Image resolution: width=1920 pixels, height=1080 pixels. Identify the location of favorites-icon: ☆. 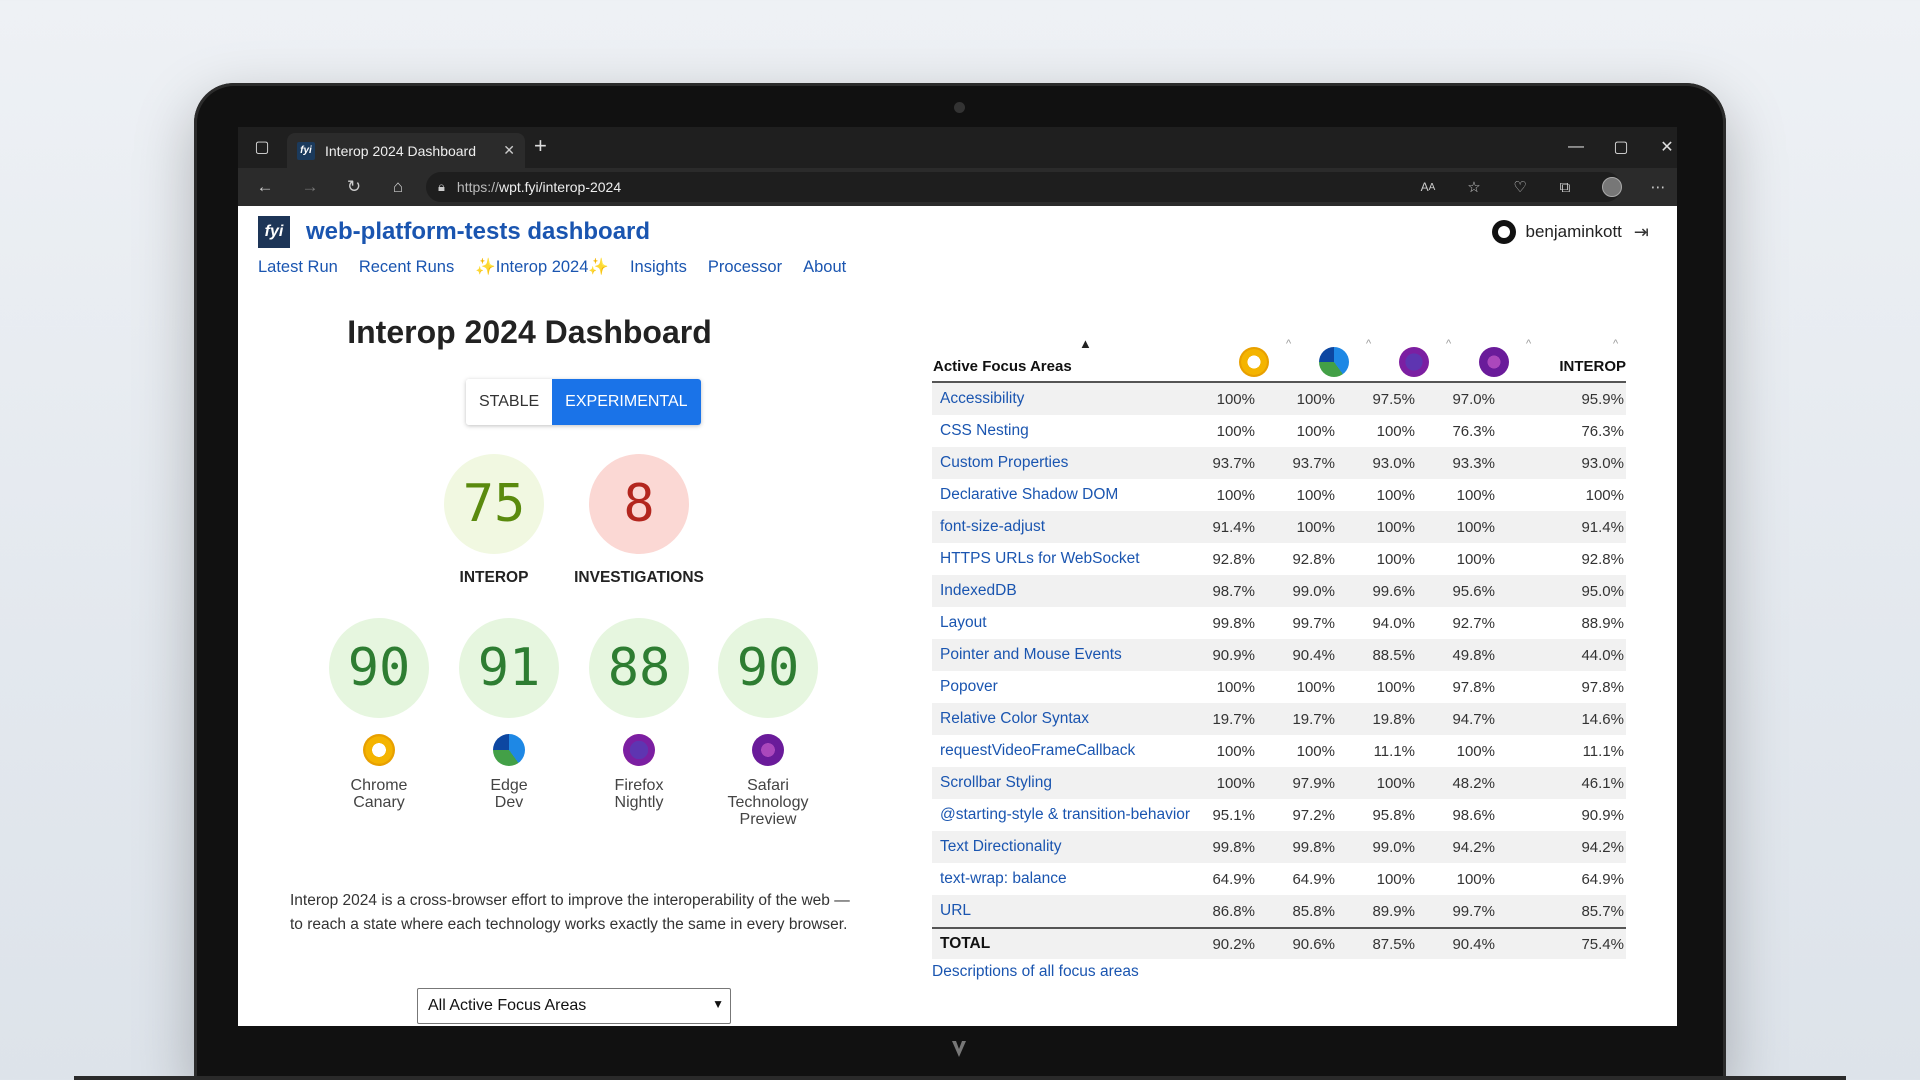
(1474, 187).